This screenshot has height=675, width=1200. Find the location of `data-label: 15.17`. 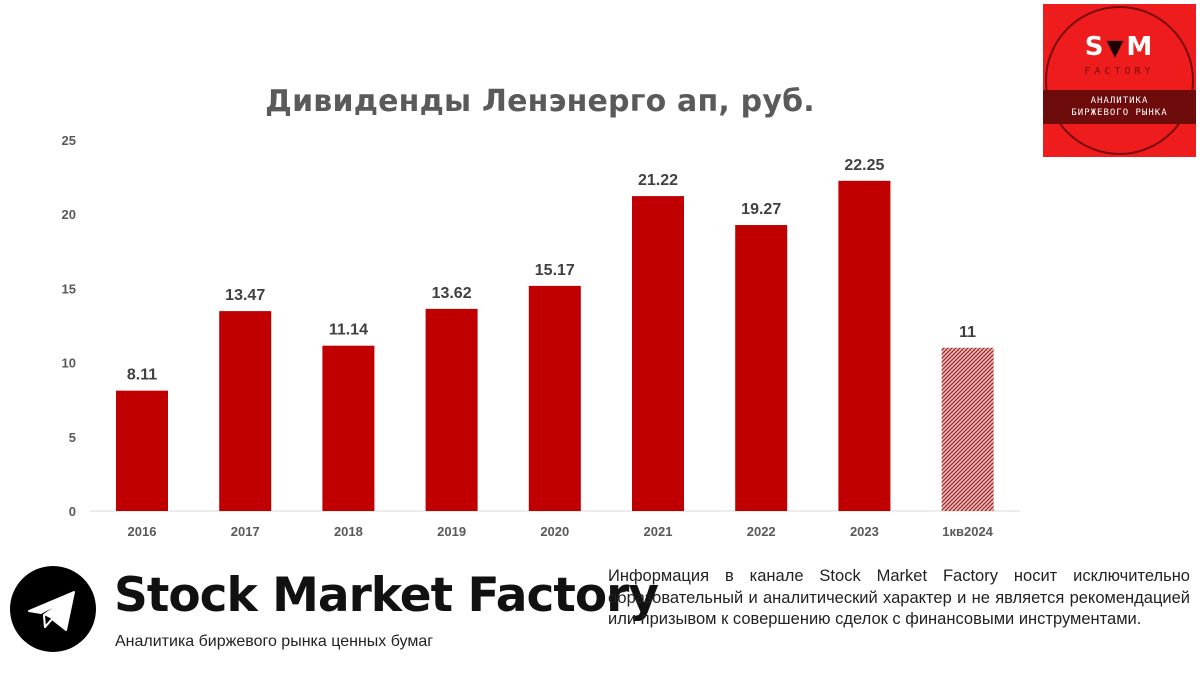

data-label: 15.17 is located at coordinates (555, 270).